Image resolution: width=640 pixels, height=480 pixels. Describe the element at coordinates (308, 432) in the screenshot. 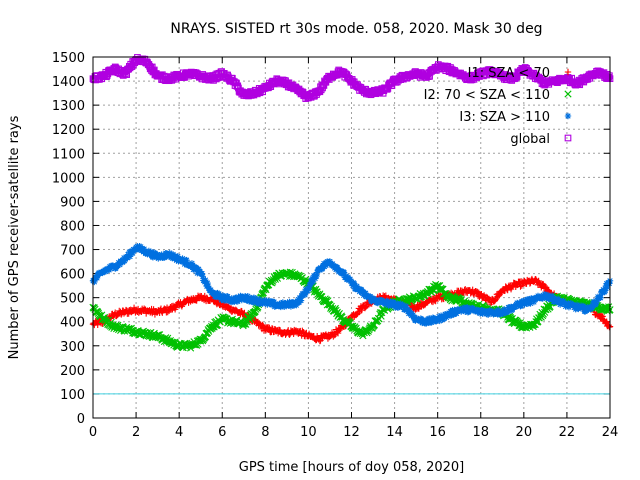

I see `x-tick-label: 10` at that location.